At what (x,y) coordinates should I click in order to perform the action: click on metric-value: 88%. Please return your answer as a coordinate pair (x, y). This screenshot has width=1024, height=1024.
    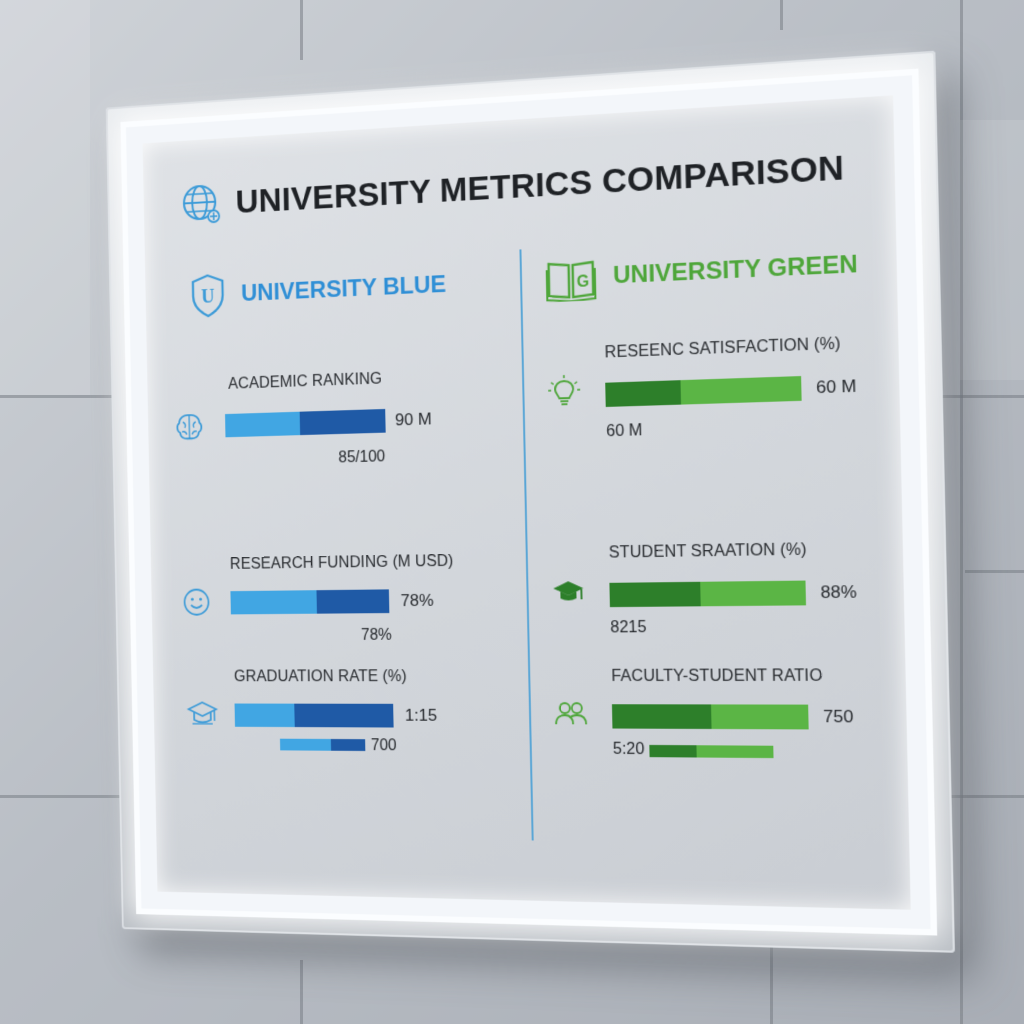
    Looking at the image, I should click on (838, 592).